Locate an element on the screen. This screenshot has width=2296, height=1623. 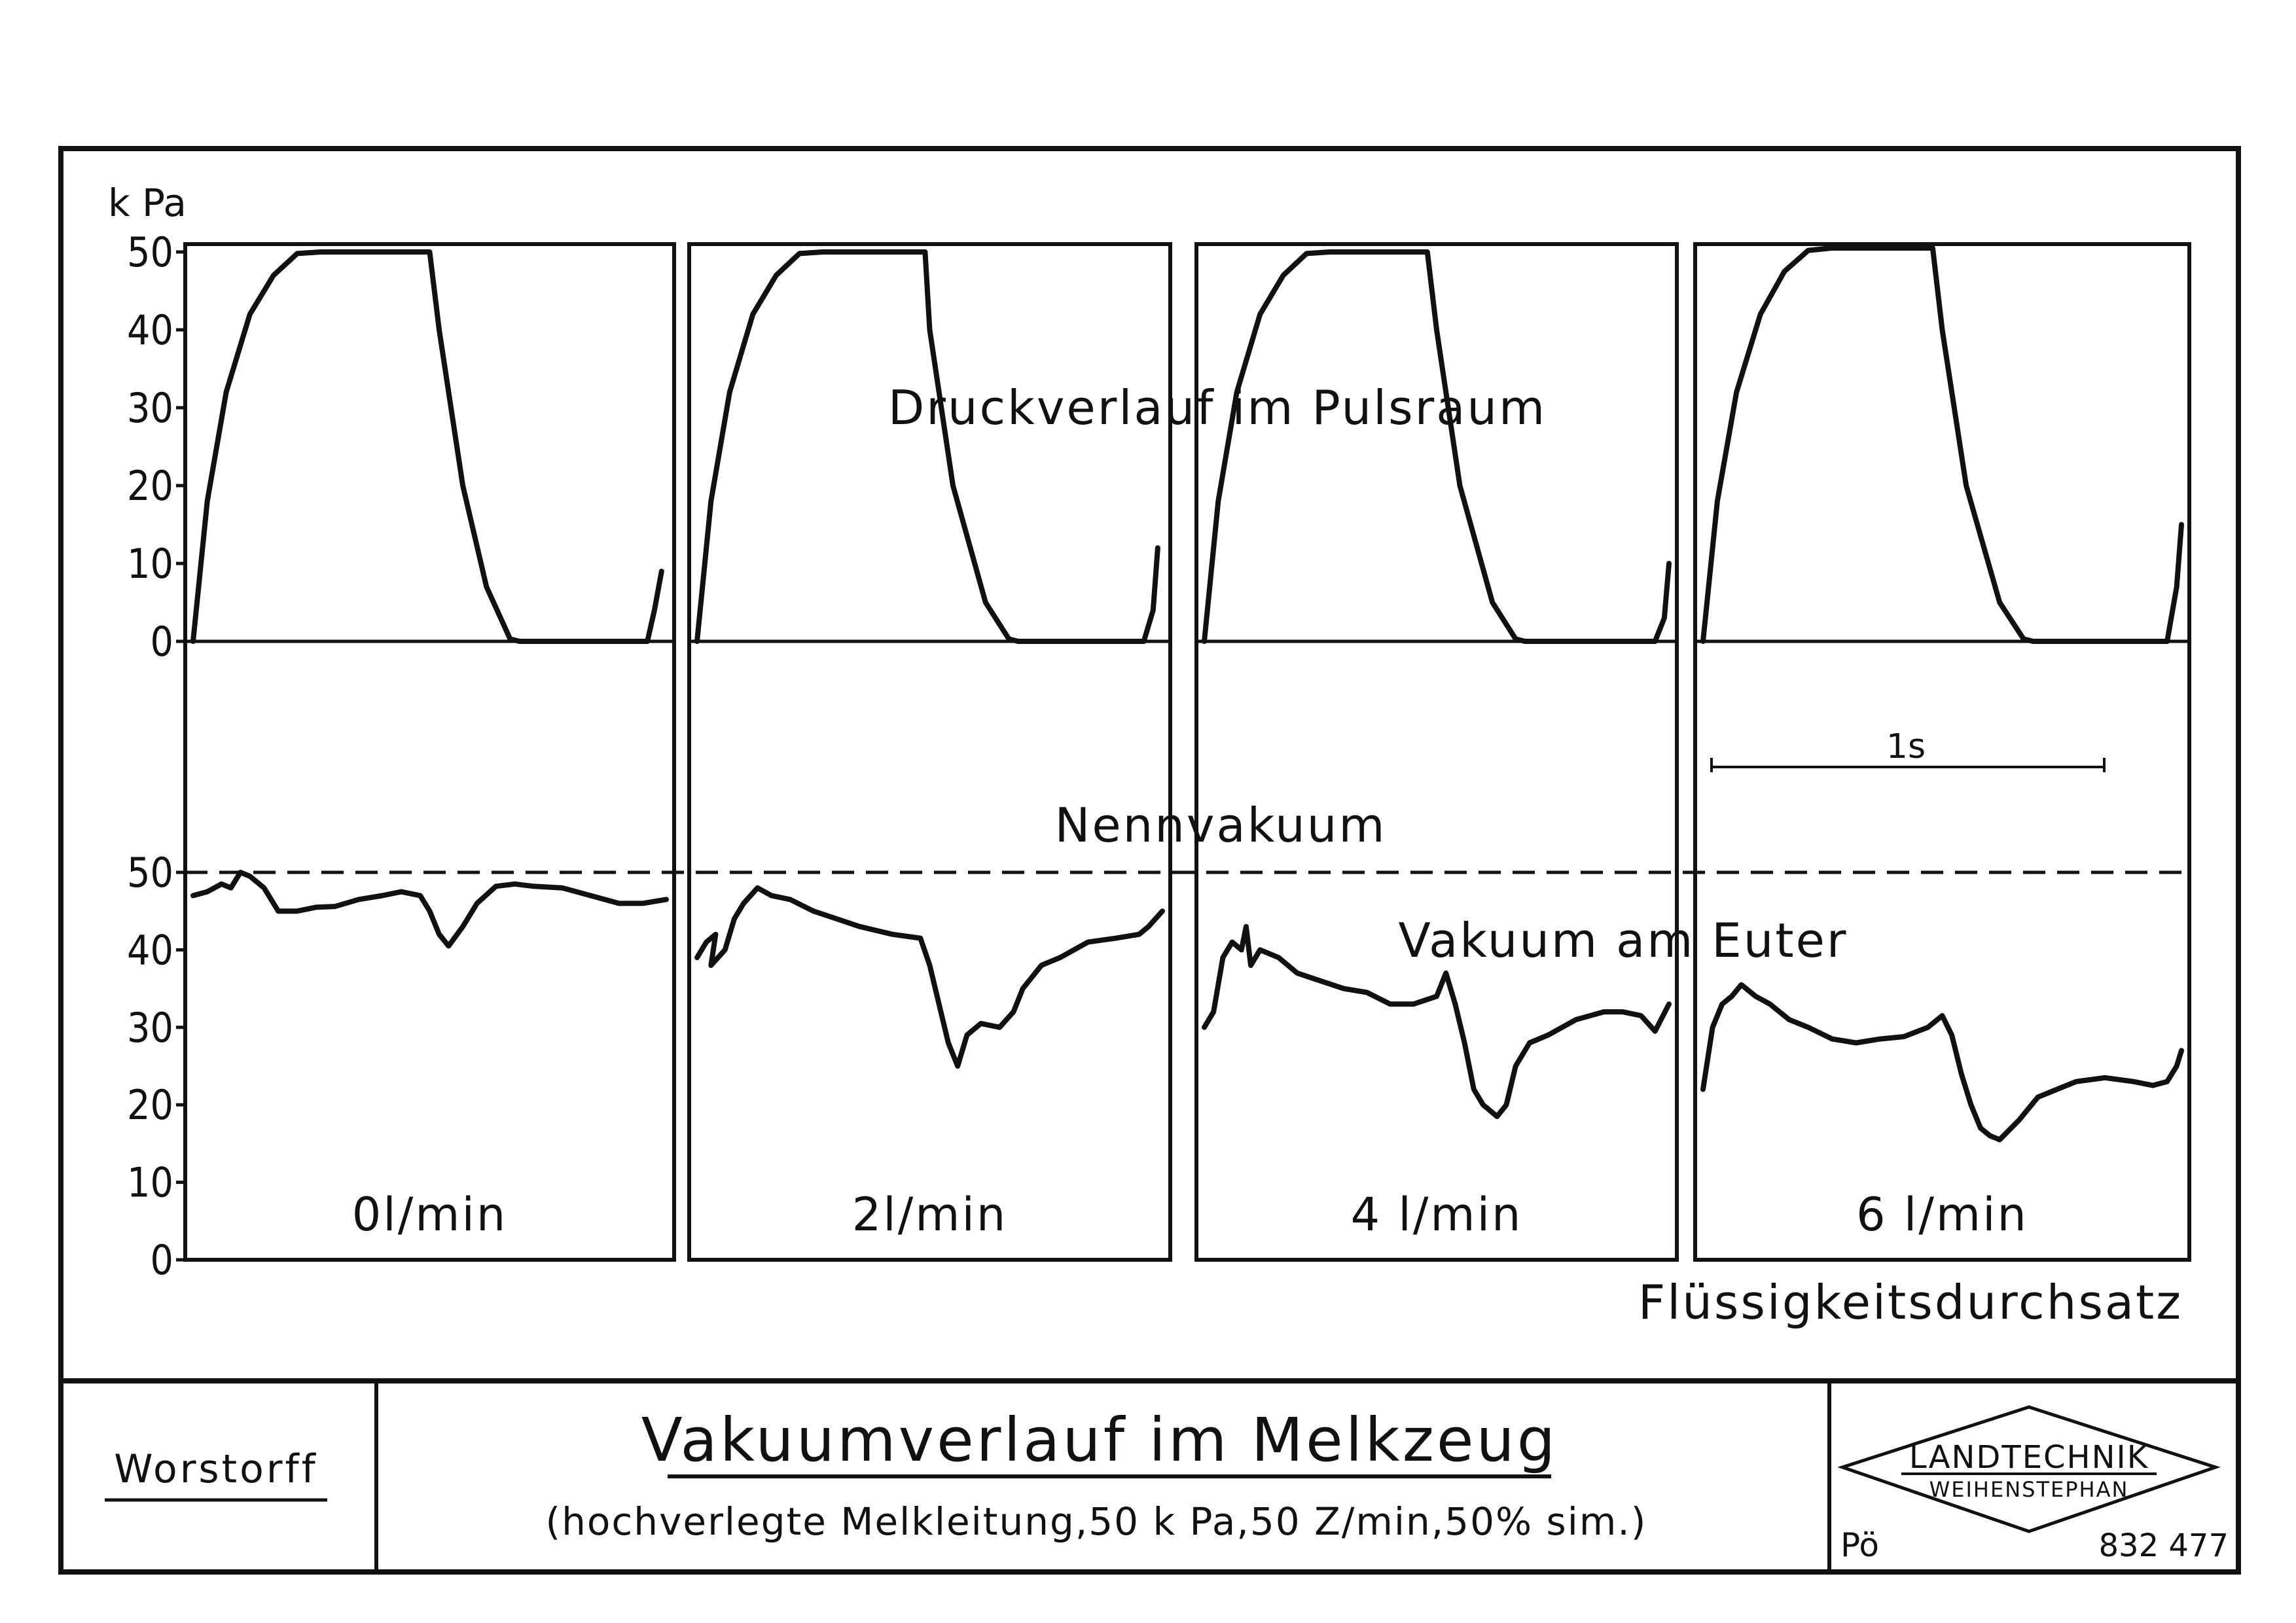
company-name: Worstorff is located at coordinates (216, 1469).